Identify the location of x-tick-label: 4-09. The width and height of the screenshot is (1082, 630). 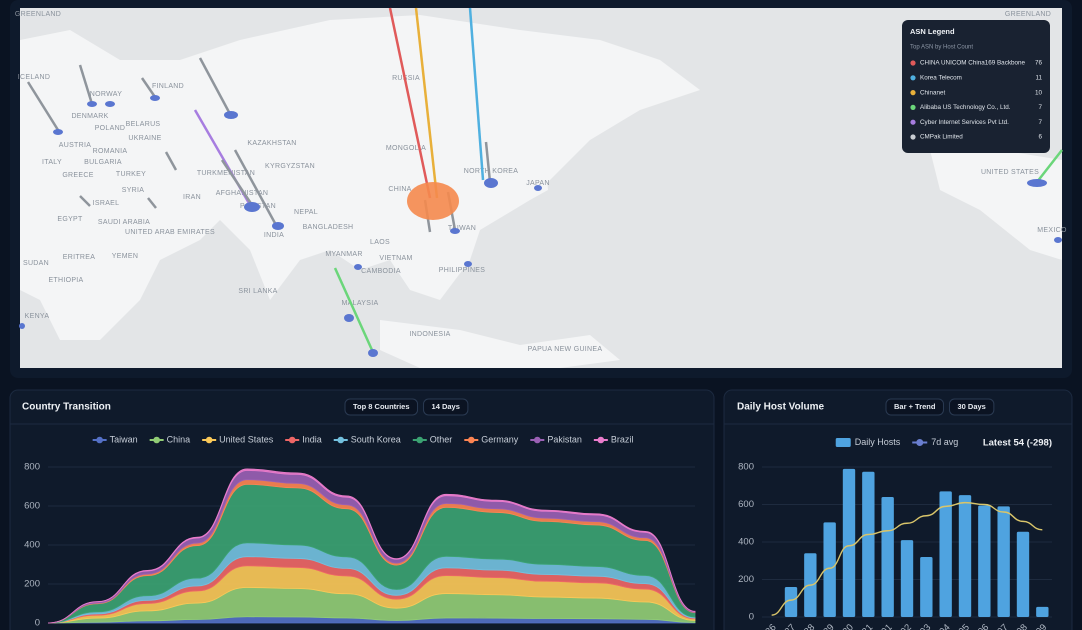
(1038, 626).